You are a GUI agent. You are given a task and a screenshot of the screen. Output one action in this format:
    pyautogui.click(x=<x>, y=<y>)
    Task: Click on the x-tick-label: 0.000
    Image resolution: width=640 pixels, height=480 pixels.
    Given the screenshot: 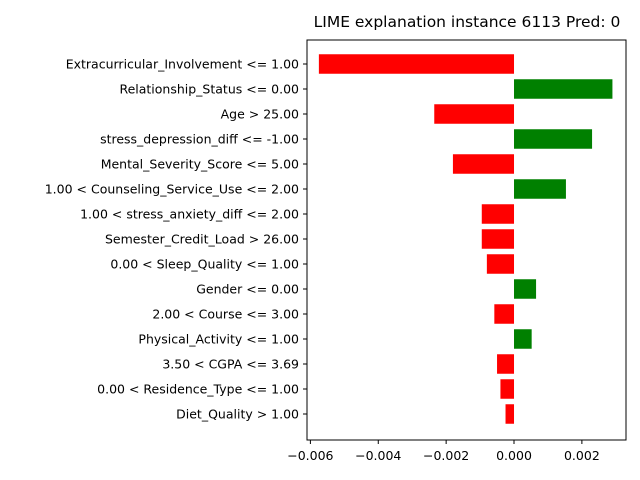 What is the action you would take?
    pyautogui.click(x=514, y=455)
    